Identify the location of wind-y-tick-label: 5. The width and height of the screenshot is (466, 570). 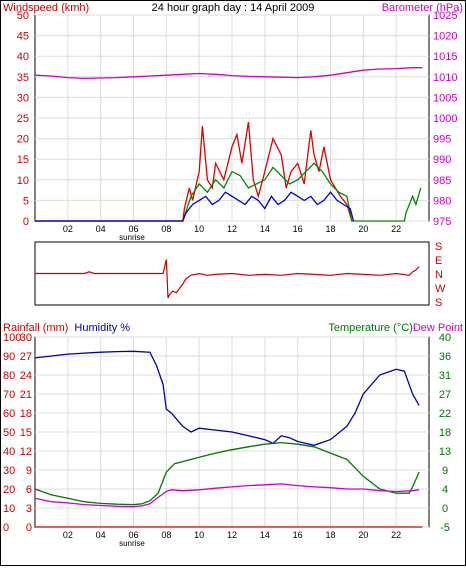
(26, 201).